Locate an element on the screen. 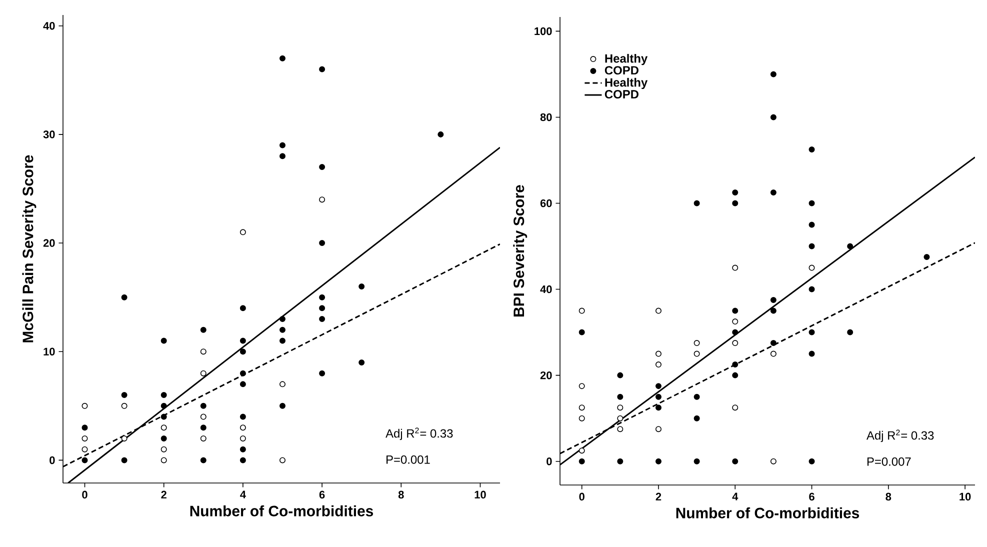  x-tick-label: 0 is located at coordinates (85, 494).